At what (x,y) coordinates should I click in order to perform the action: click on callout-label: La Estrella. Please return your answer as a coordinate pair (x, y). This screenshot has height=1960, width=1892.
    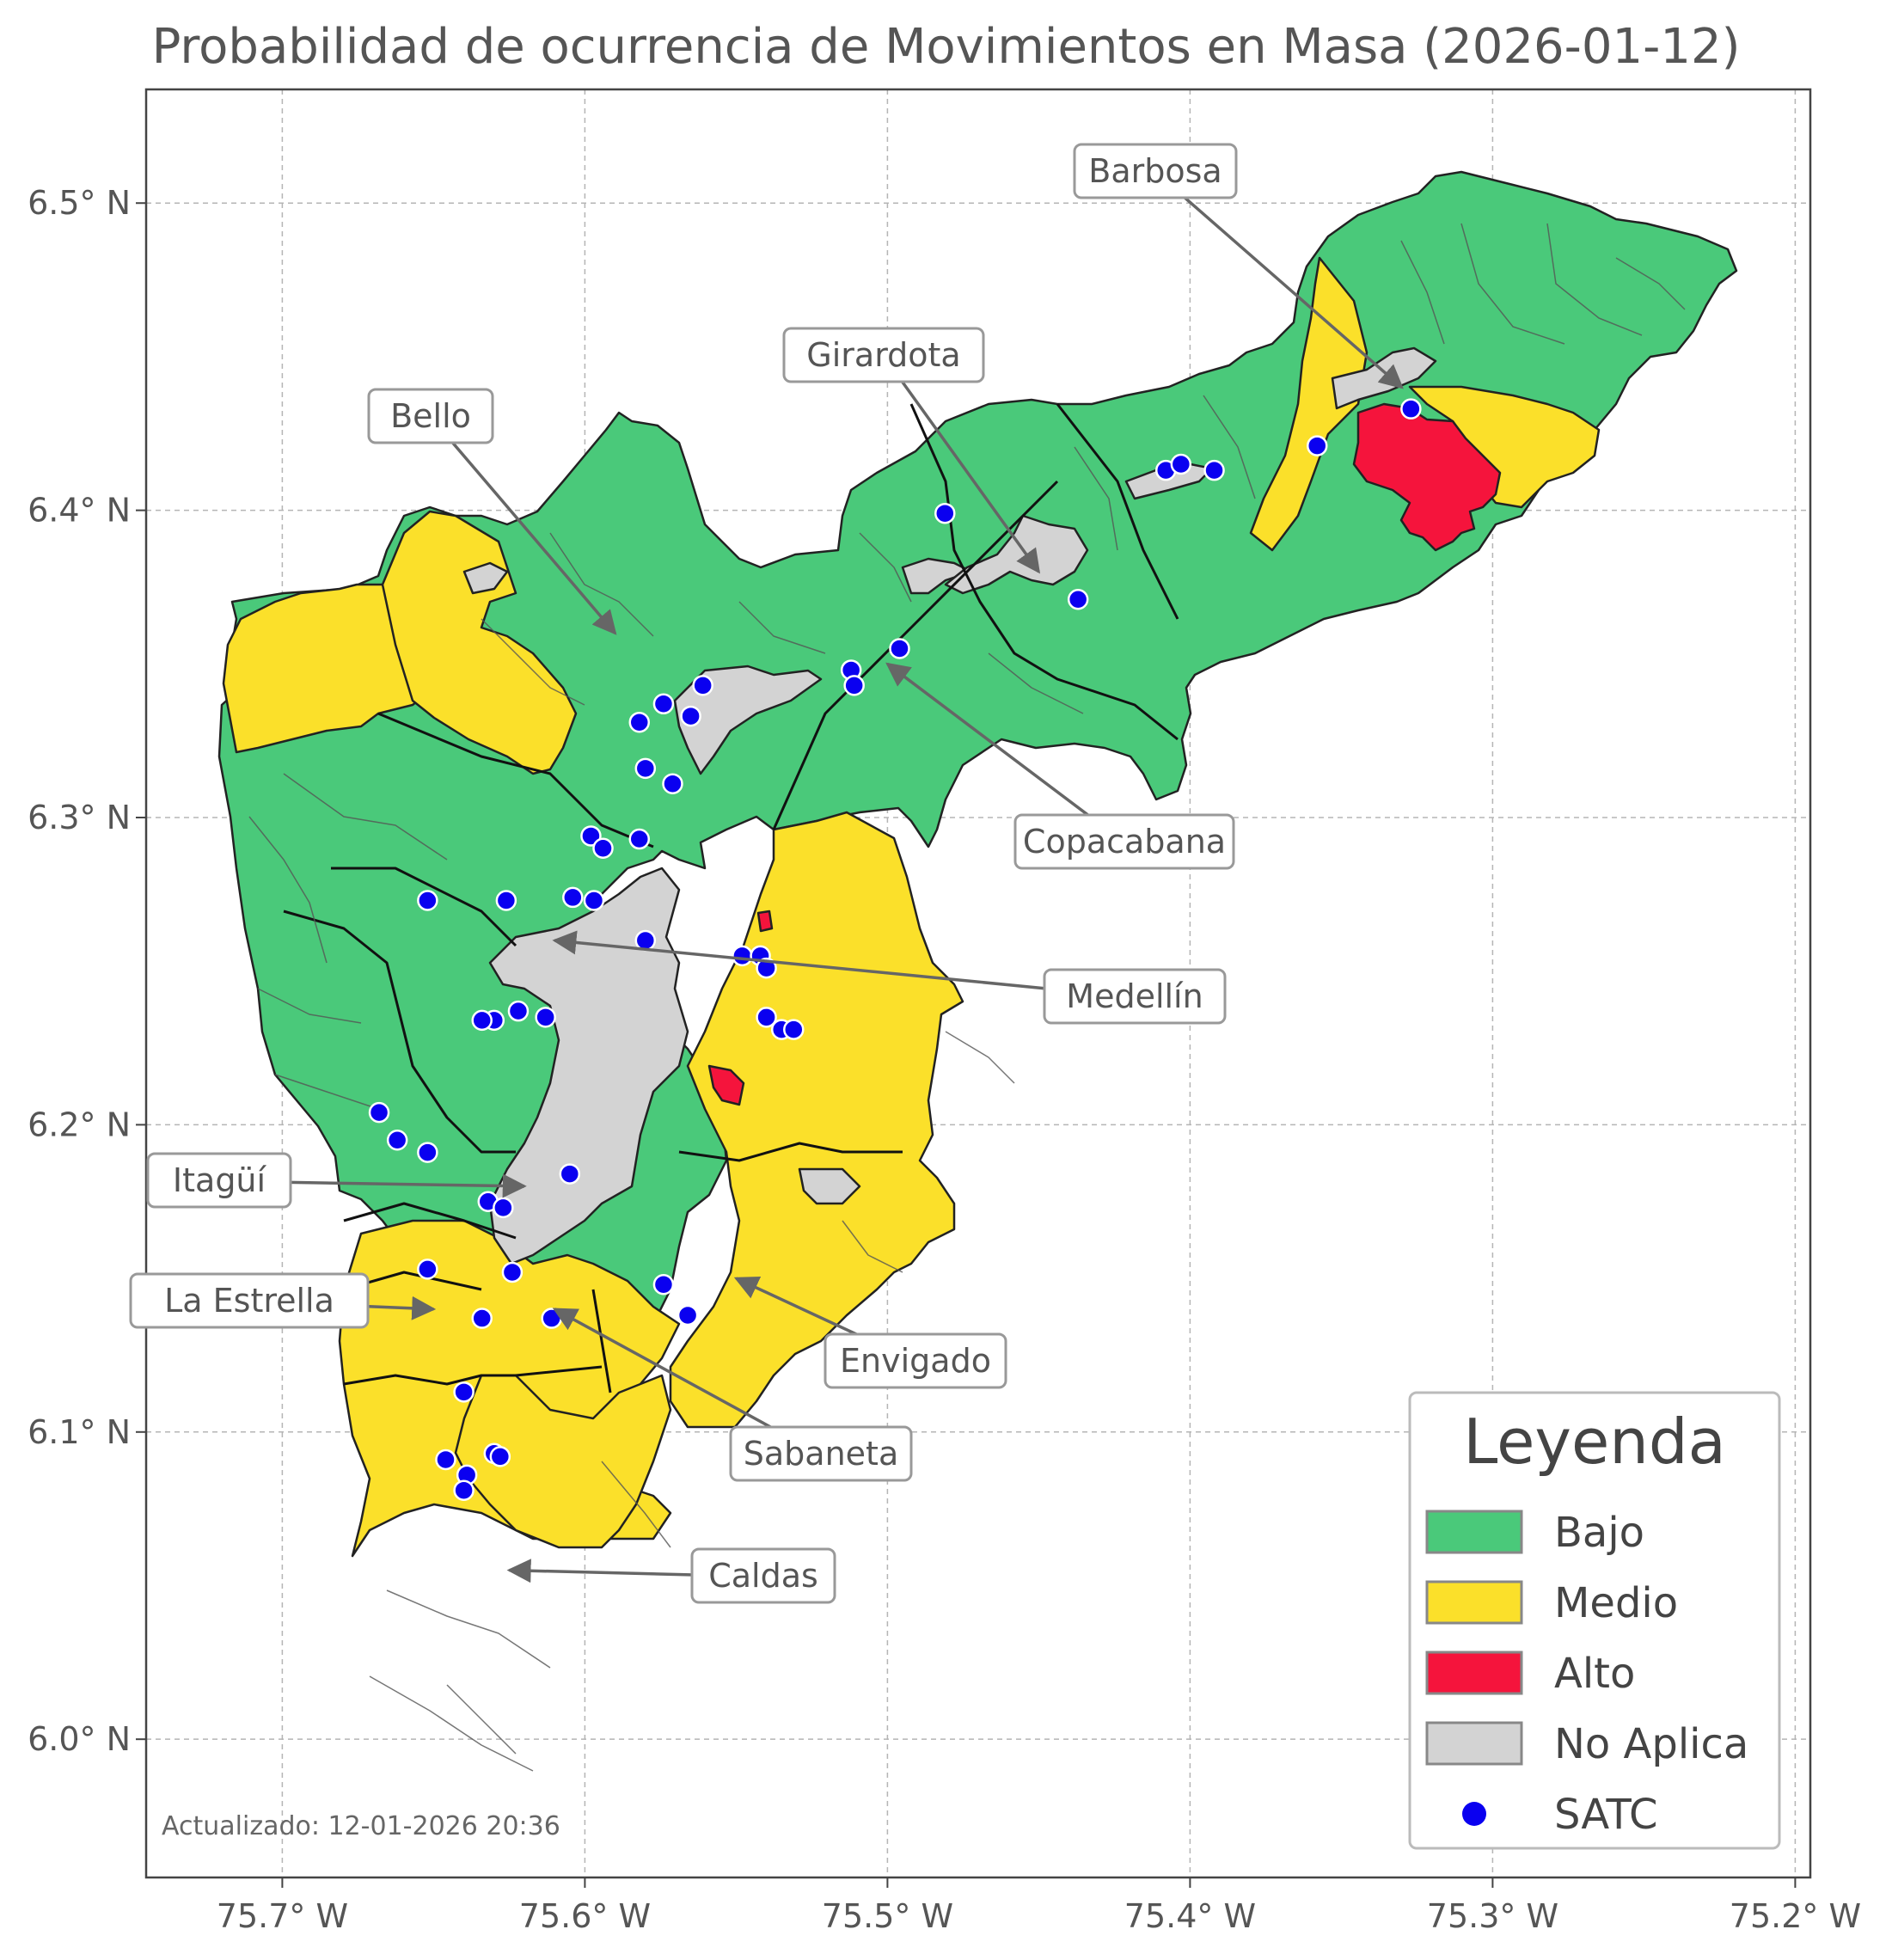
    Looking at the image, I should click on (249, 1301).